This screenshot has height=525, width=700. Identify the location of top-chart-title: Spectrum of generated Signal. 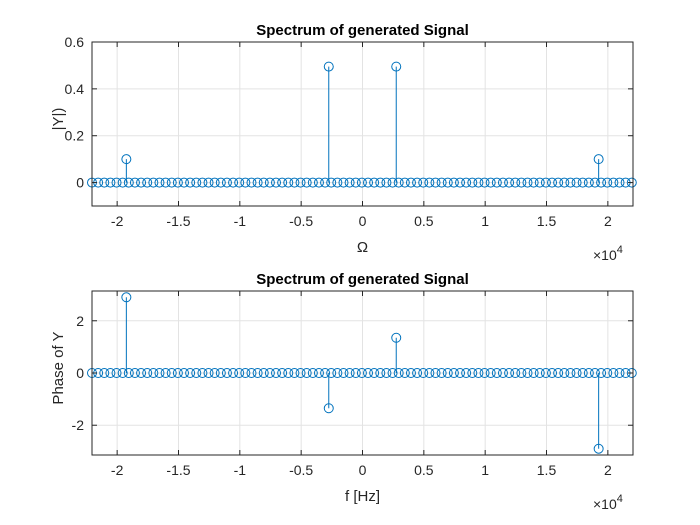
(362, 30).